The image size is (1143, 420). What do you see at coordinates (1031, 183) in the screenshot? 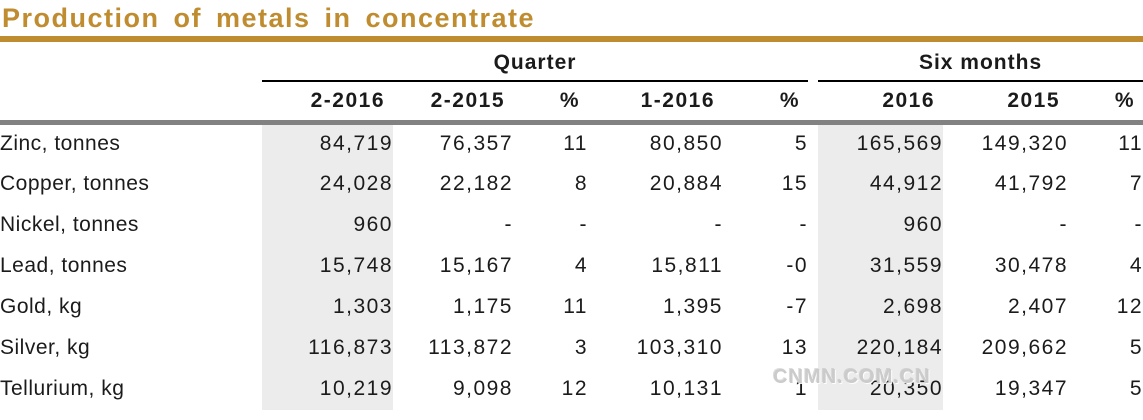
I see `cell: 41,792` at bounding box center [1031, 183].